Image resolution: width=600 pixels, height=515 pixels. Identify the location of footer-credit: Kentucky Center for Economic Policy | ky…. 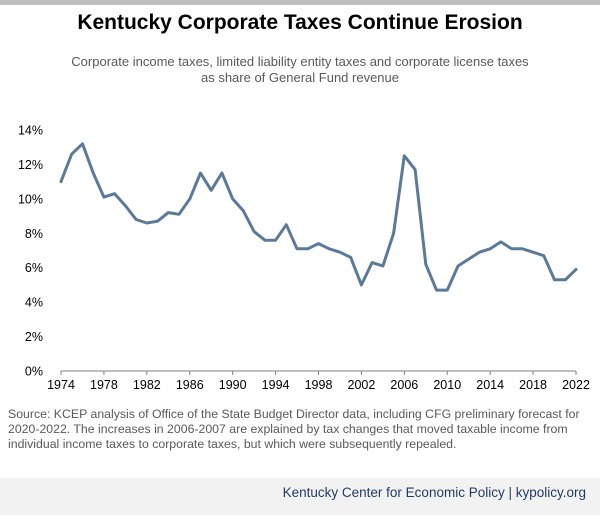
(434, 492).